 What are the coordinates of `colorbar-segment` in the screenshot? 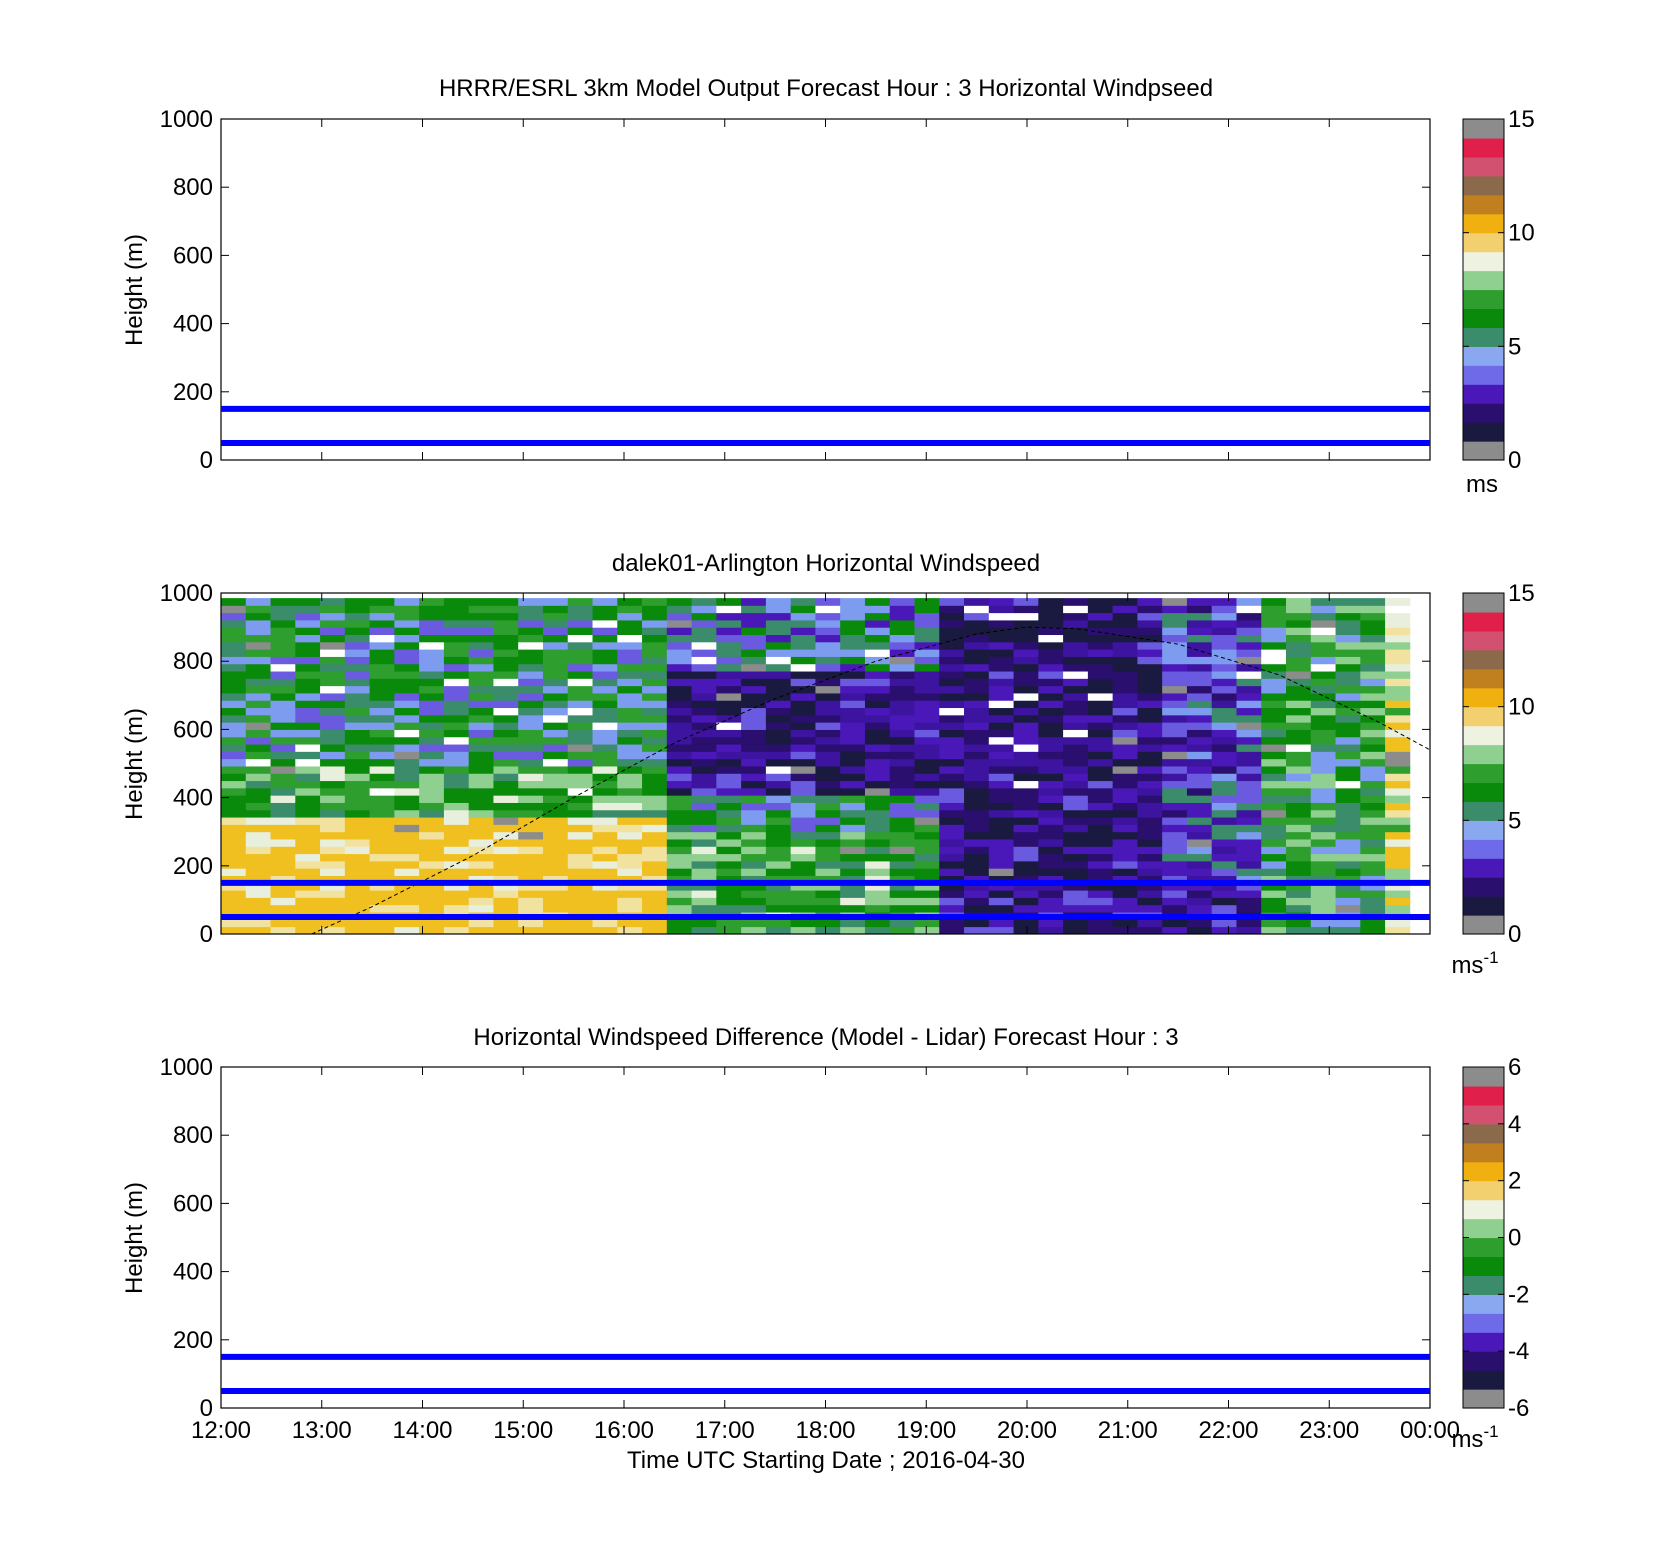 It's located at (1483, 811).